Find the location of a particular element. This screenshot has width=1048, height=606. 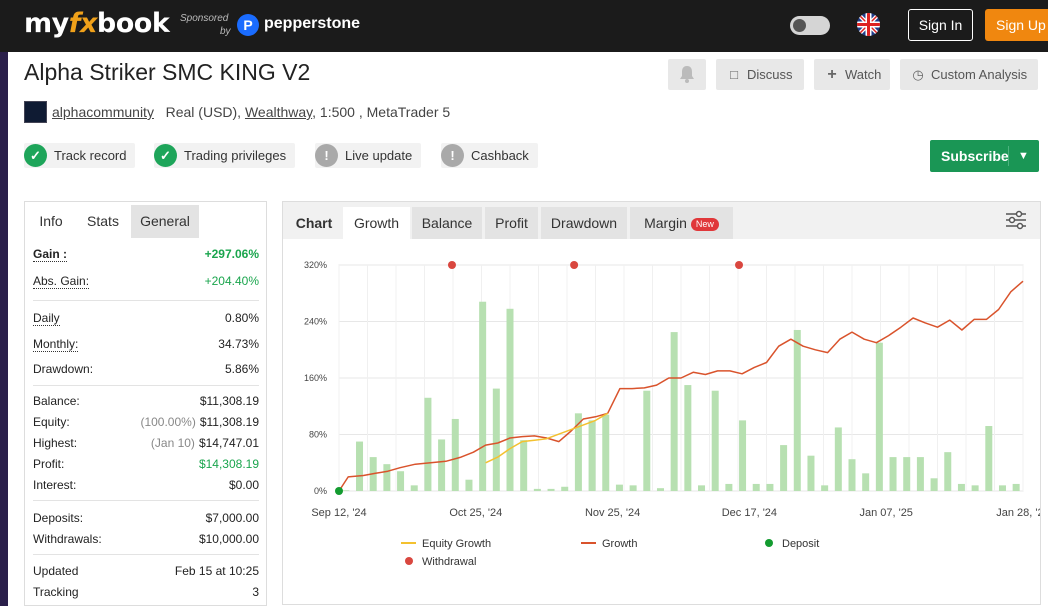

monthly-label: Monthly: is located at coordinates (56, 344).